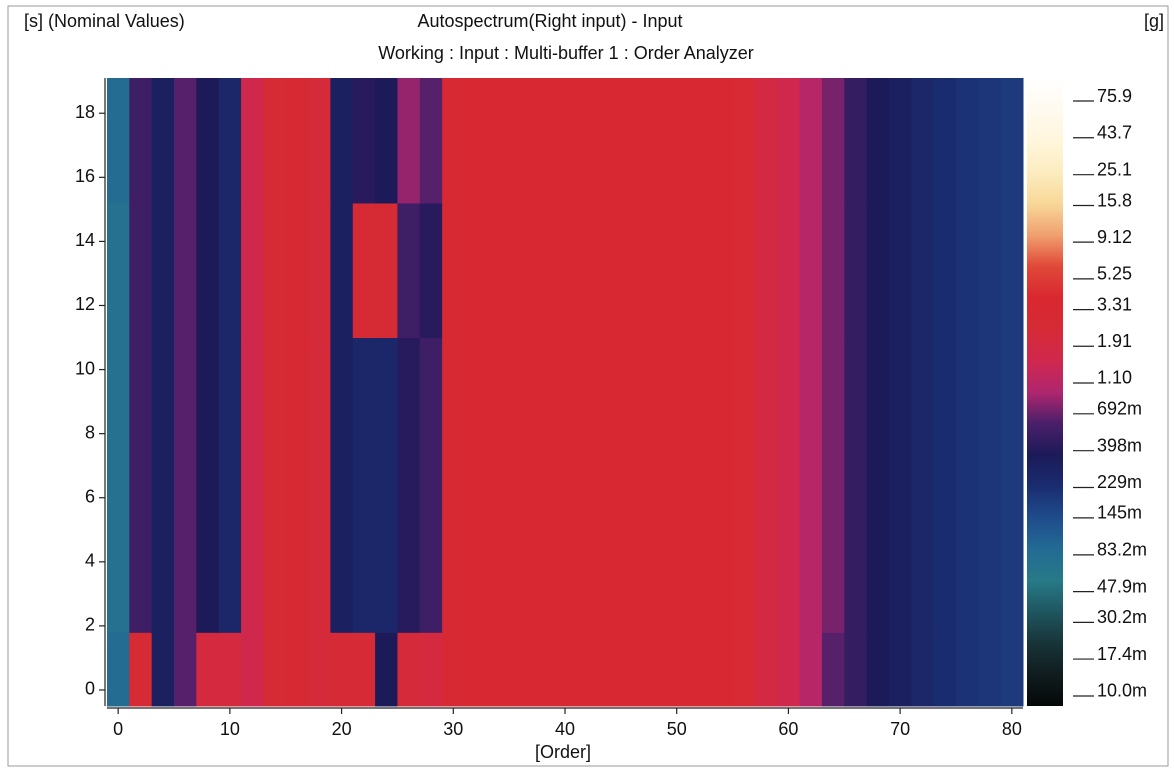 This screenshot has width=1174, height=772. Describe the element at coordinates (565, 729) in the screenshot. I see `x-tick-label: 40` at that location.